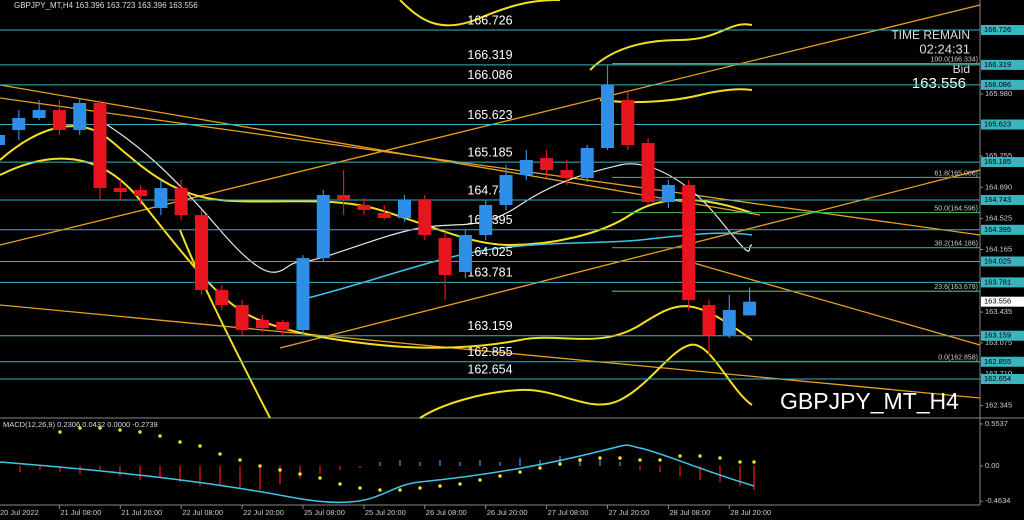  What do you see at coordinates (930, 35) in the screenshot?
I see `time-remain-label: TIME REMAIN` at bounding box center [930, 35].